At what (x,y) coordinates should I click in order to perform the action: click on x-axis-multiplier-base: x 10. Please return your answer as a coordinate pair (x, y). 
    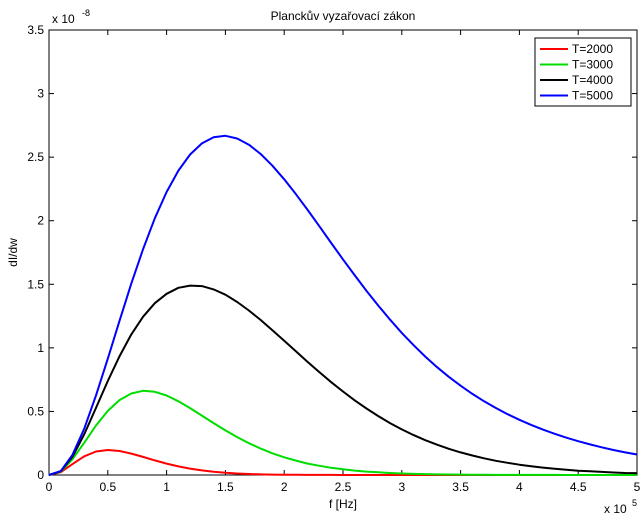
    Looking at the image, I should click on (615, 509).